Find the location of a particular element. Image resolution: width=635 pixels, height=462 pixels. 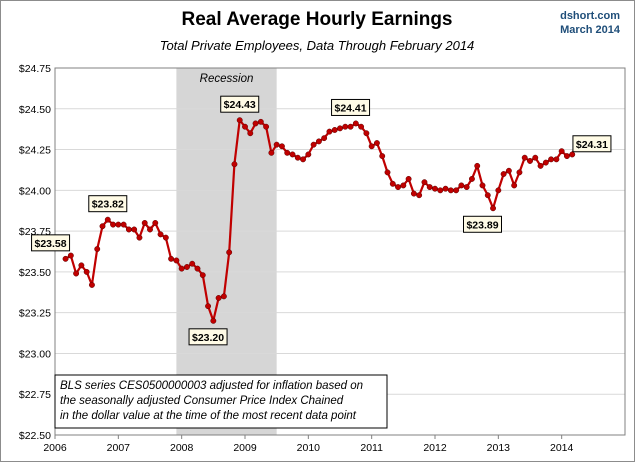

data-label-text: $24.41 is located at coordinates (350, 108).